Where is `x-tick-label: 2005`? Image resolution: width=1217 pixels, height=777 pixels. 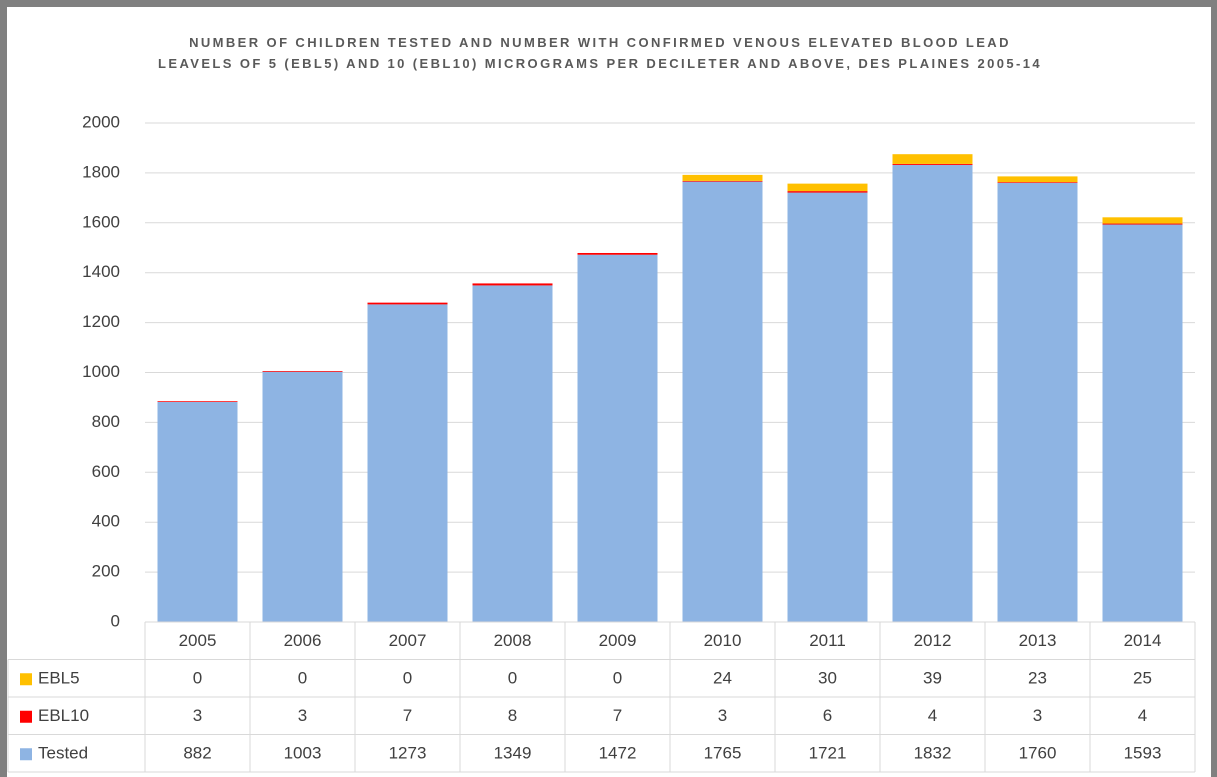
x-tick-label: 2005 is located at coordinates (198, 640).